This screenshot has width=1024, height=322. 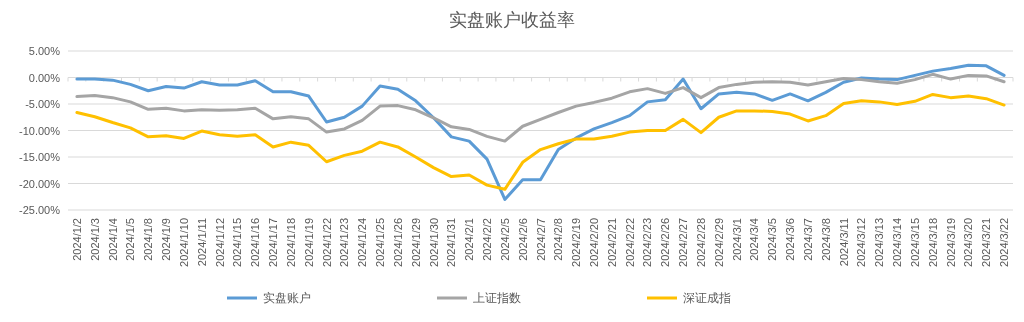 What do you see at coordinates (629, 242) in the screenshot?
I see `x-tick-label: 2024/2/22` at bounding box center [629, 242].